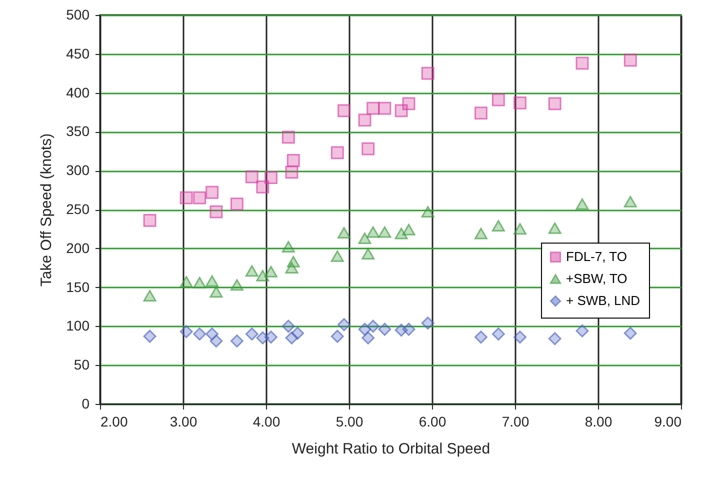  What do you see at coordinates (78, 286) in the screenshot?
I see `y-tick-label: 150` at bounding box center [78, 286].